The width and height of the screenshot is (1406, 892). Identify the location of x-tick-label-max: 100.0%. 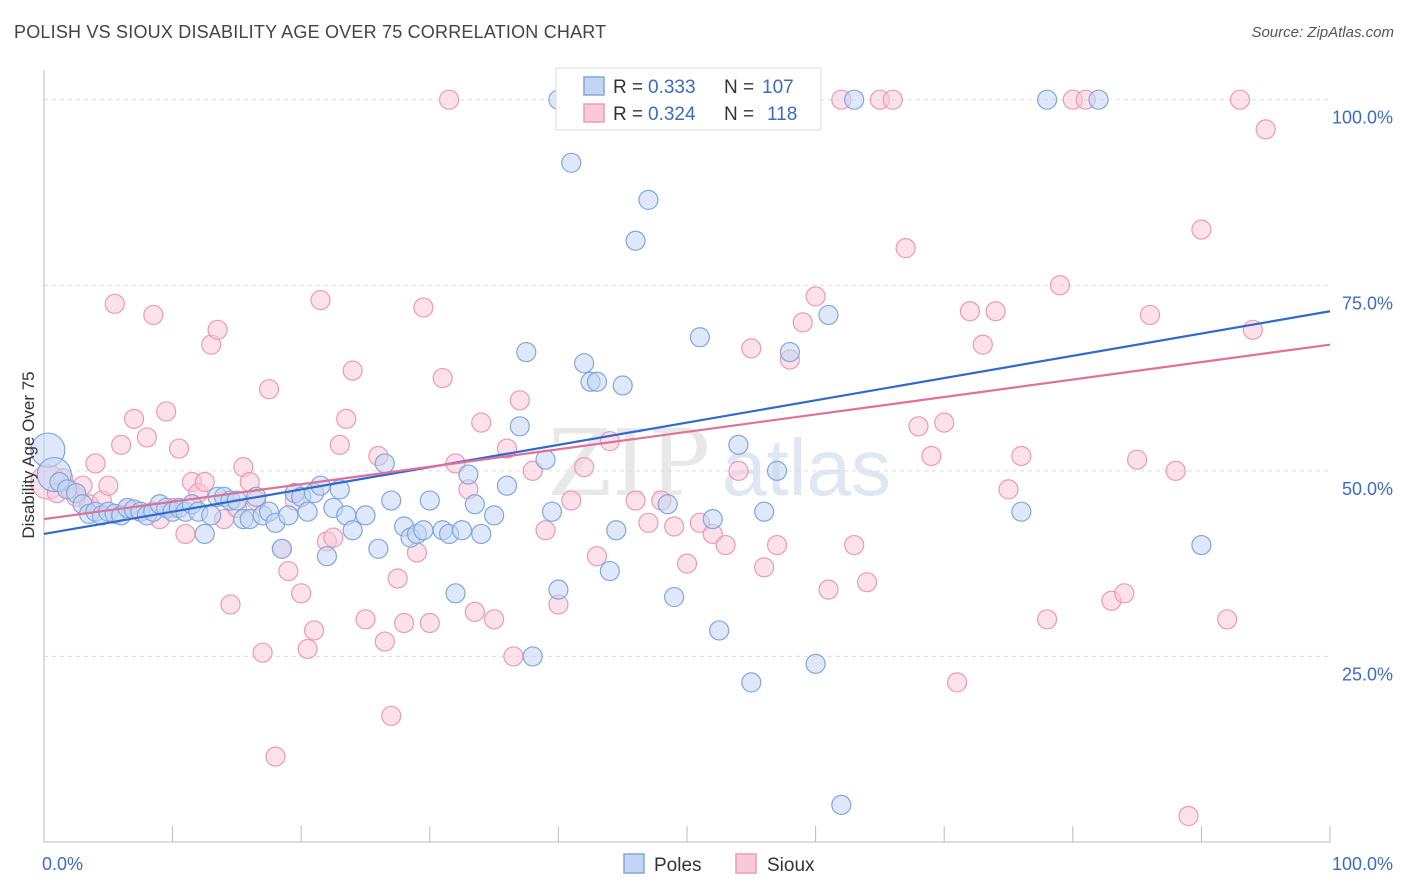
(1362, 864).